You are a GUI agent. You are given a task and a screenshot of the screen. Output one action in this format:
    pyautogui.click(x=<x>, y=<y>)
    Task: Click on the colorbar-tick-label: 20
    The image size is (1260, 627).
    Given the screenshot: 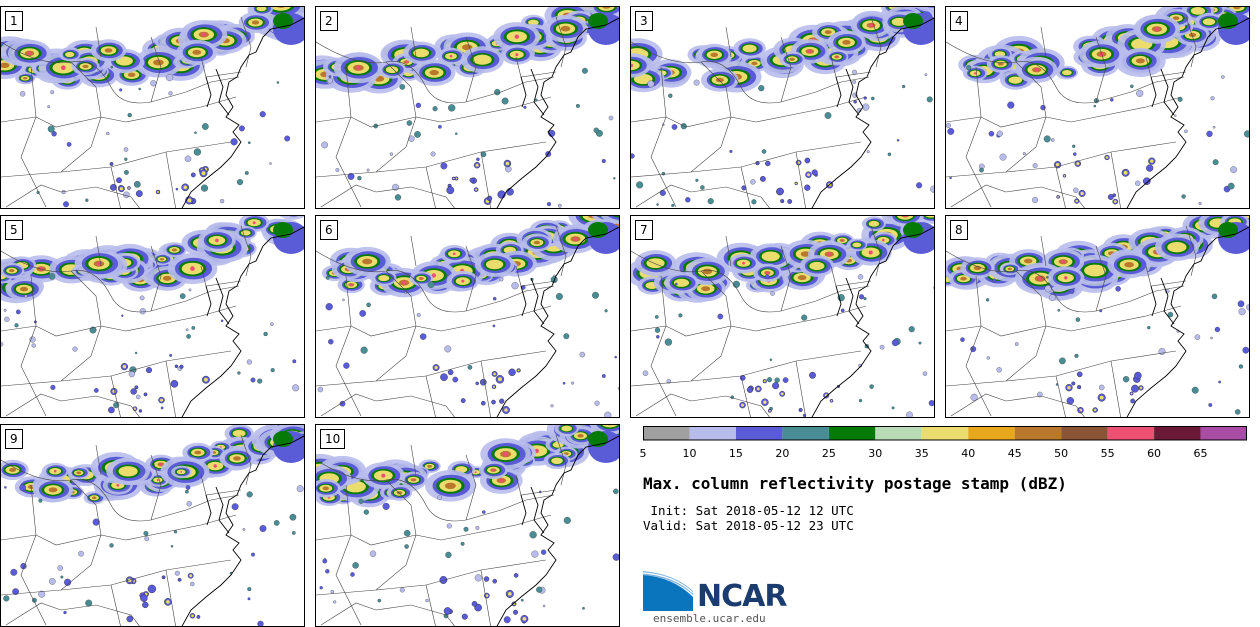 What is the action you would take?
    pyautogui.click(x=782, y=453)
    